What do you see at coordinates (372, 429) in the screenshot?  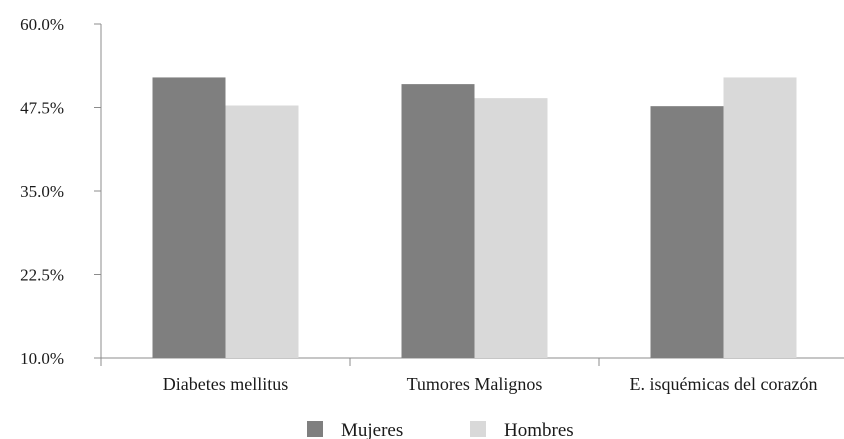 I see `legend-label-mujeres: Mujeres` at bounding box center [372, 429].